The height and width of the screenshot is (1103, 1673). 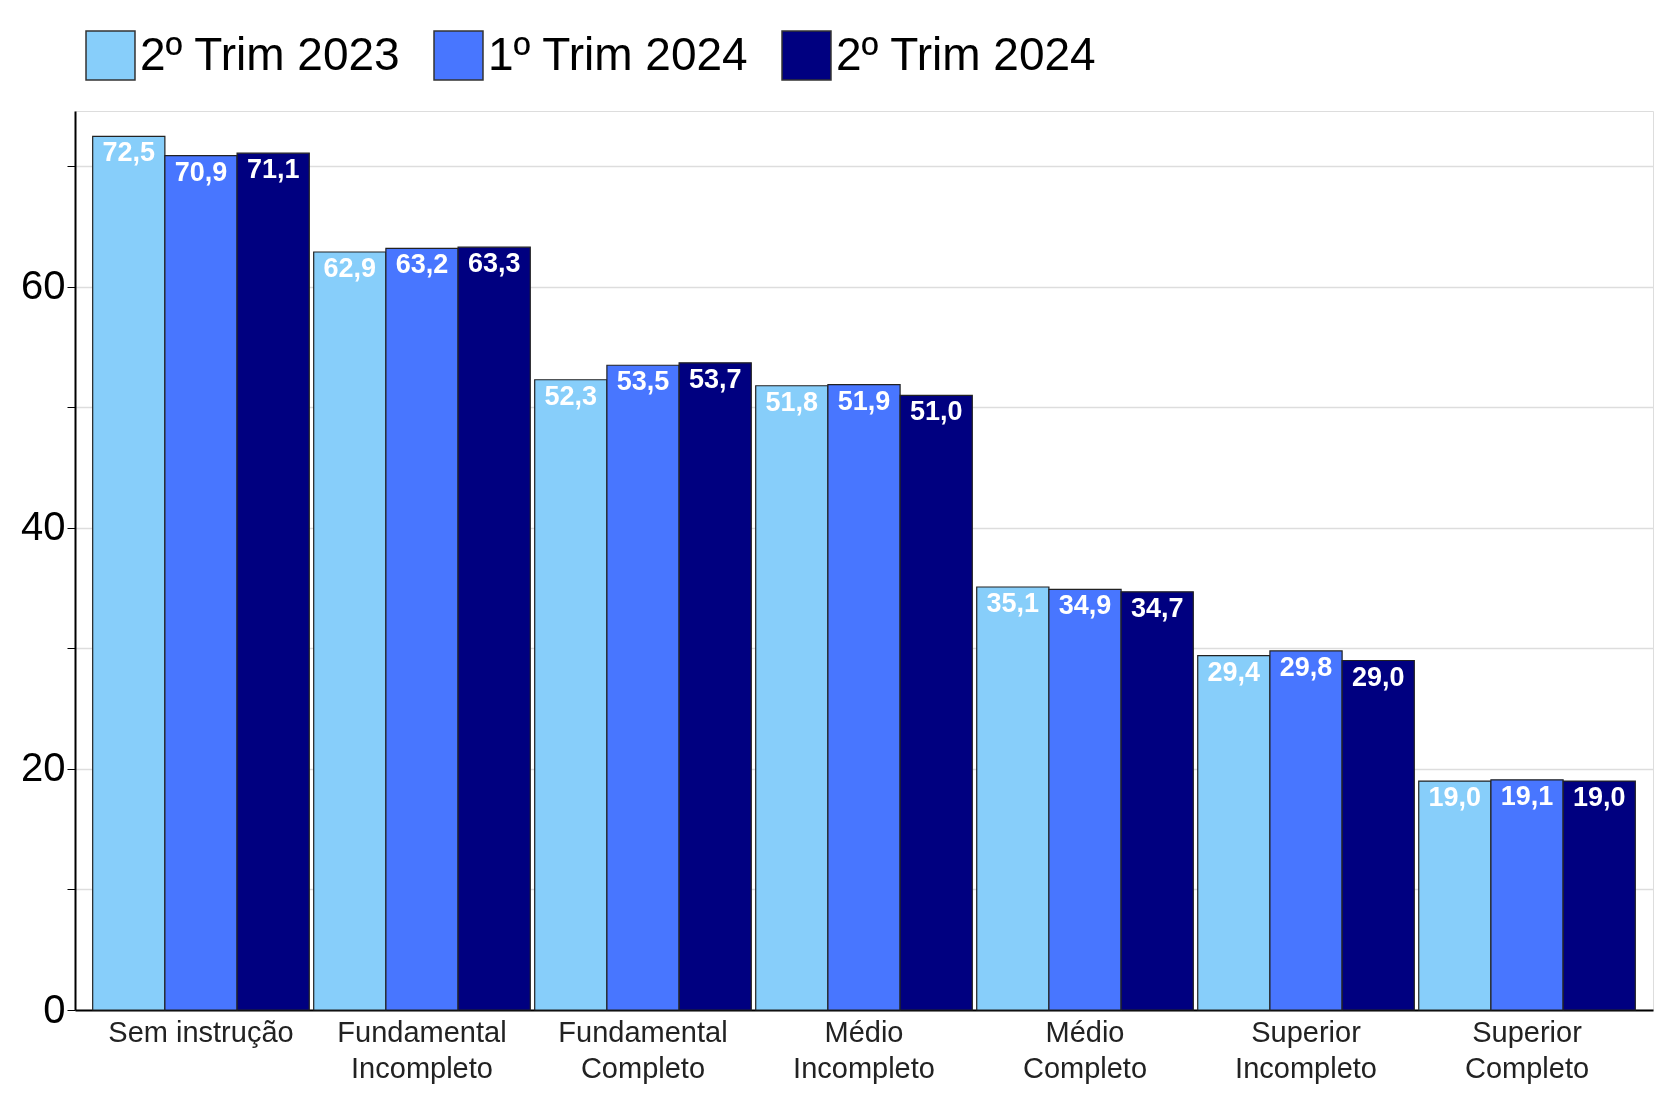 I want to click on x-tick-label: Superior Completo, so click(x=1527, y=1049).